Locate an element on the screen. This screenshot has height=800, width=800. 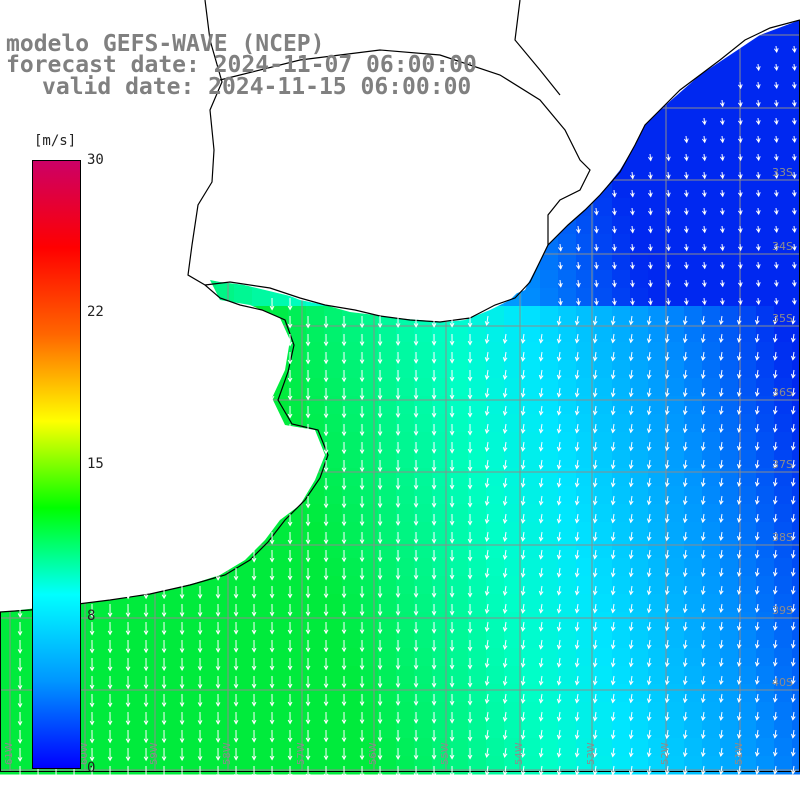
colorbar-tick: 22 is located at coordinates (95, 312).